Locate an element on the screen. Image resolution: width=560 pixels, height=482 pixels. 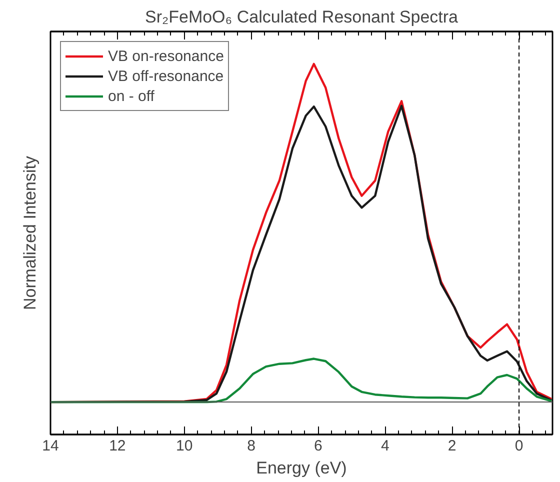
legend-label: VB off-resonance is located at coordinates (166, 76).